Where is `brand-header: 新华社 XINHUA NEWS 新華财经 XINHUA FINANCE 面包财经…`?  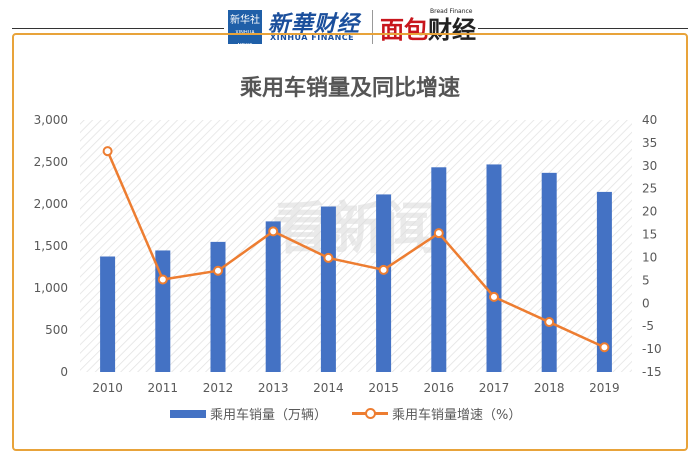
brand-header: 新华社 XINHUA NEWS 新華财经 XINHUA FINANCE 面包财经… is located at coordinates (350, 24).